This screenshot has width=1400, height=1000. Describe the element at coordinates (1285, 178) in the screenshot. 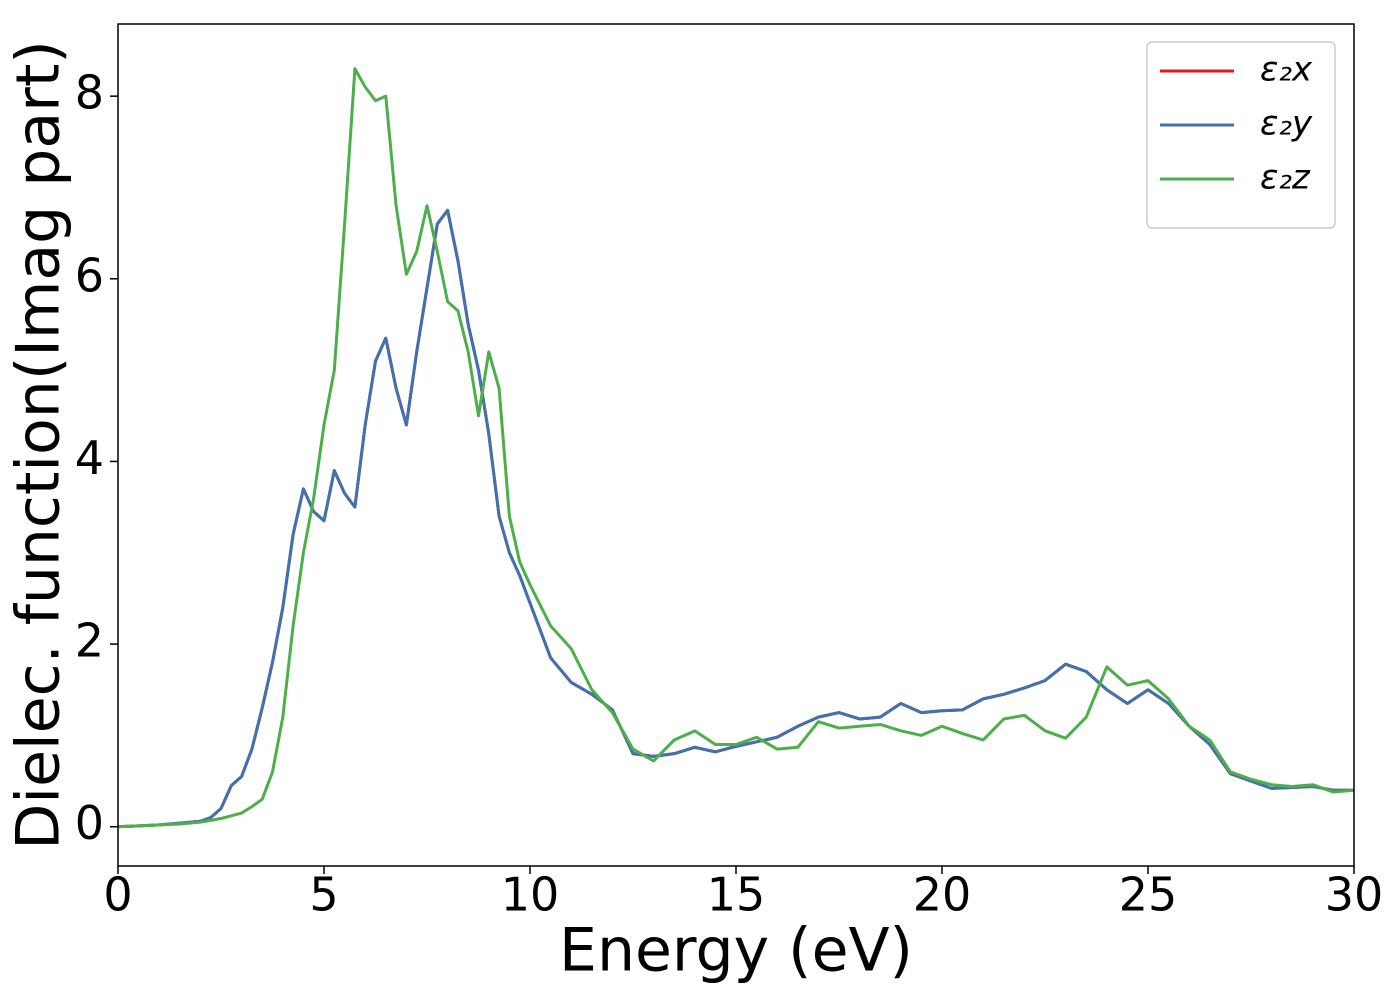

I see `legend-label: ε₂z` at that location.